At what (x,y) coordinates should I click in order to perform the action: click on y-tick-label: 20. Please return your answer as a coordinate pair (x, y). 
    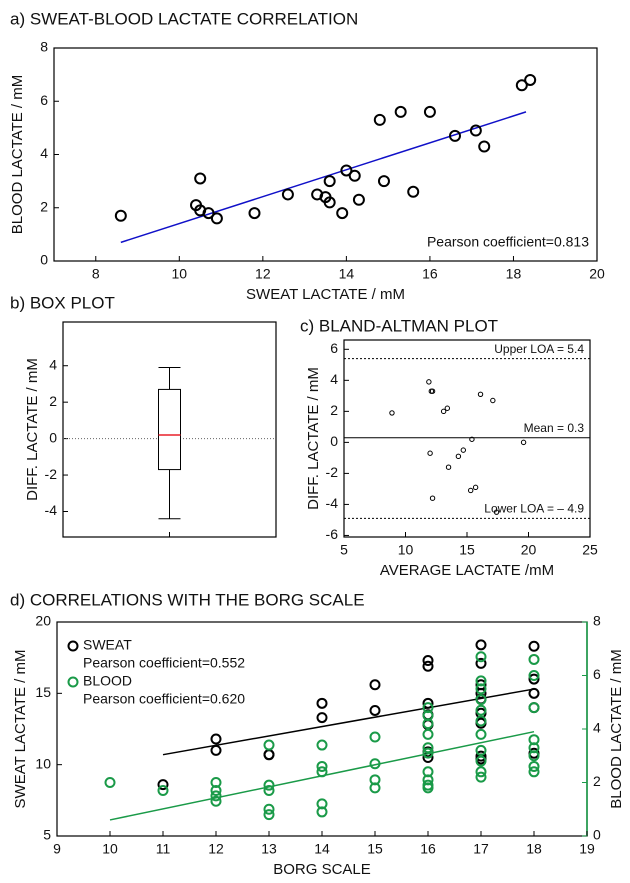
    Looking at the image, I should click on (43, 621).